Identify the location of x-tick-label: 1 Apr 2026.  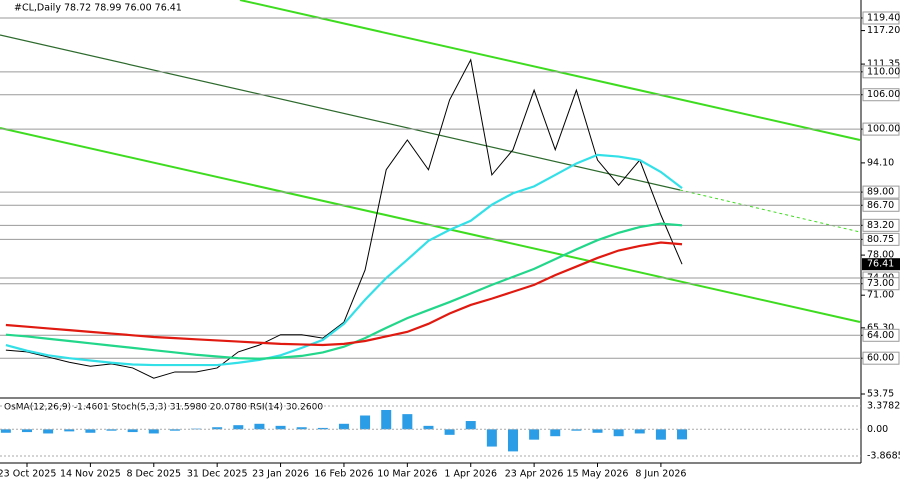
(470, 474).